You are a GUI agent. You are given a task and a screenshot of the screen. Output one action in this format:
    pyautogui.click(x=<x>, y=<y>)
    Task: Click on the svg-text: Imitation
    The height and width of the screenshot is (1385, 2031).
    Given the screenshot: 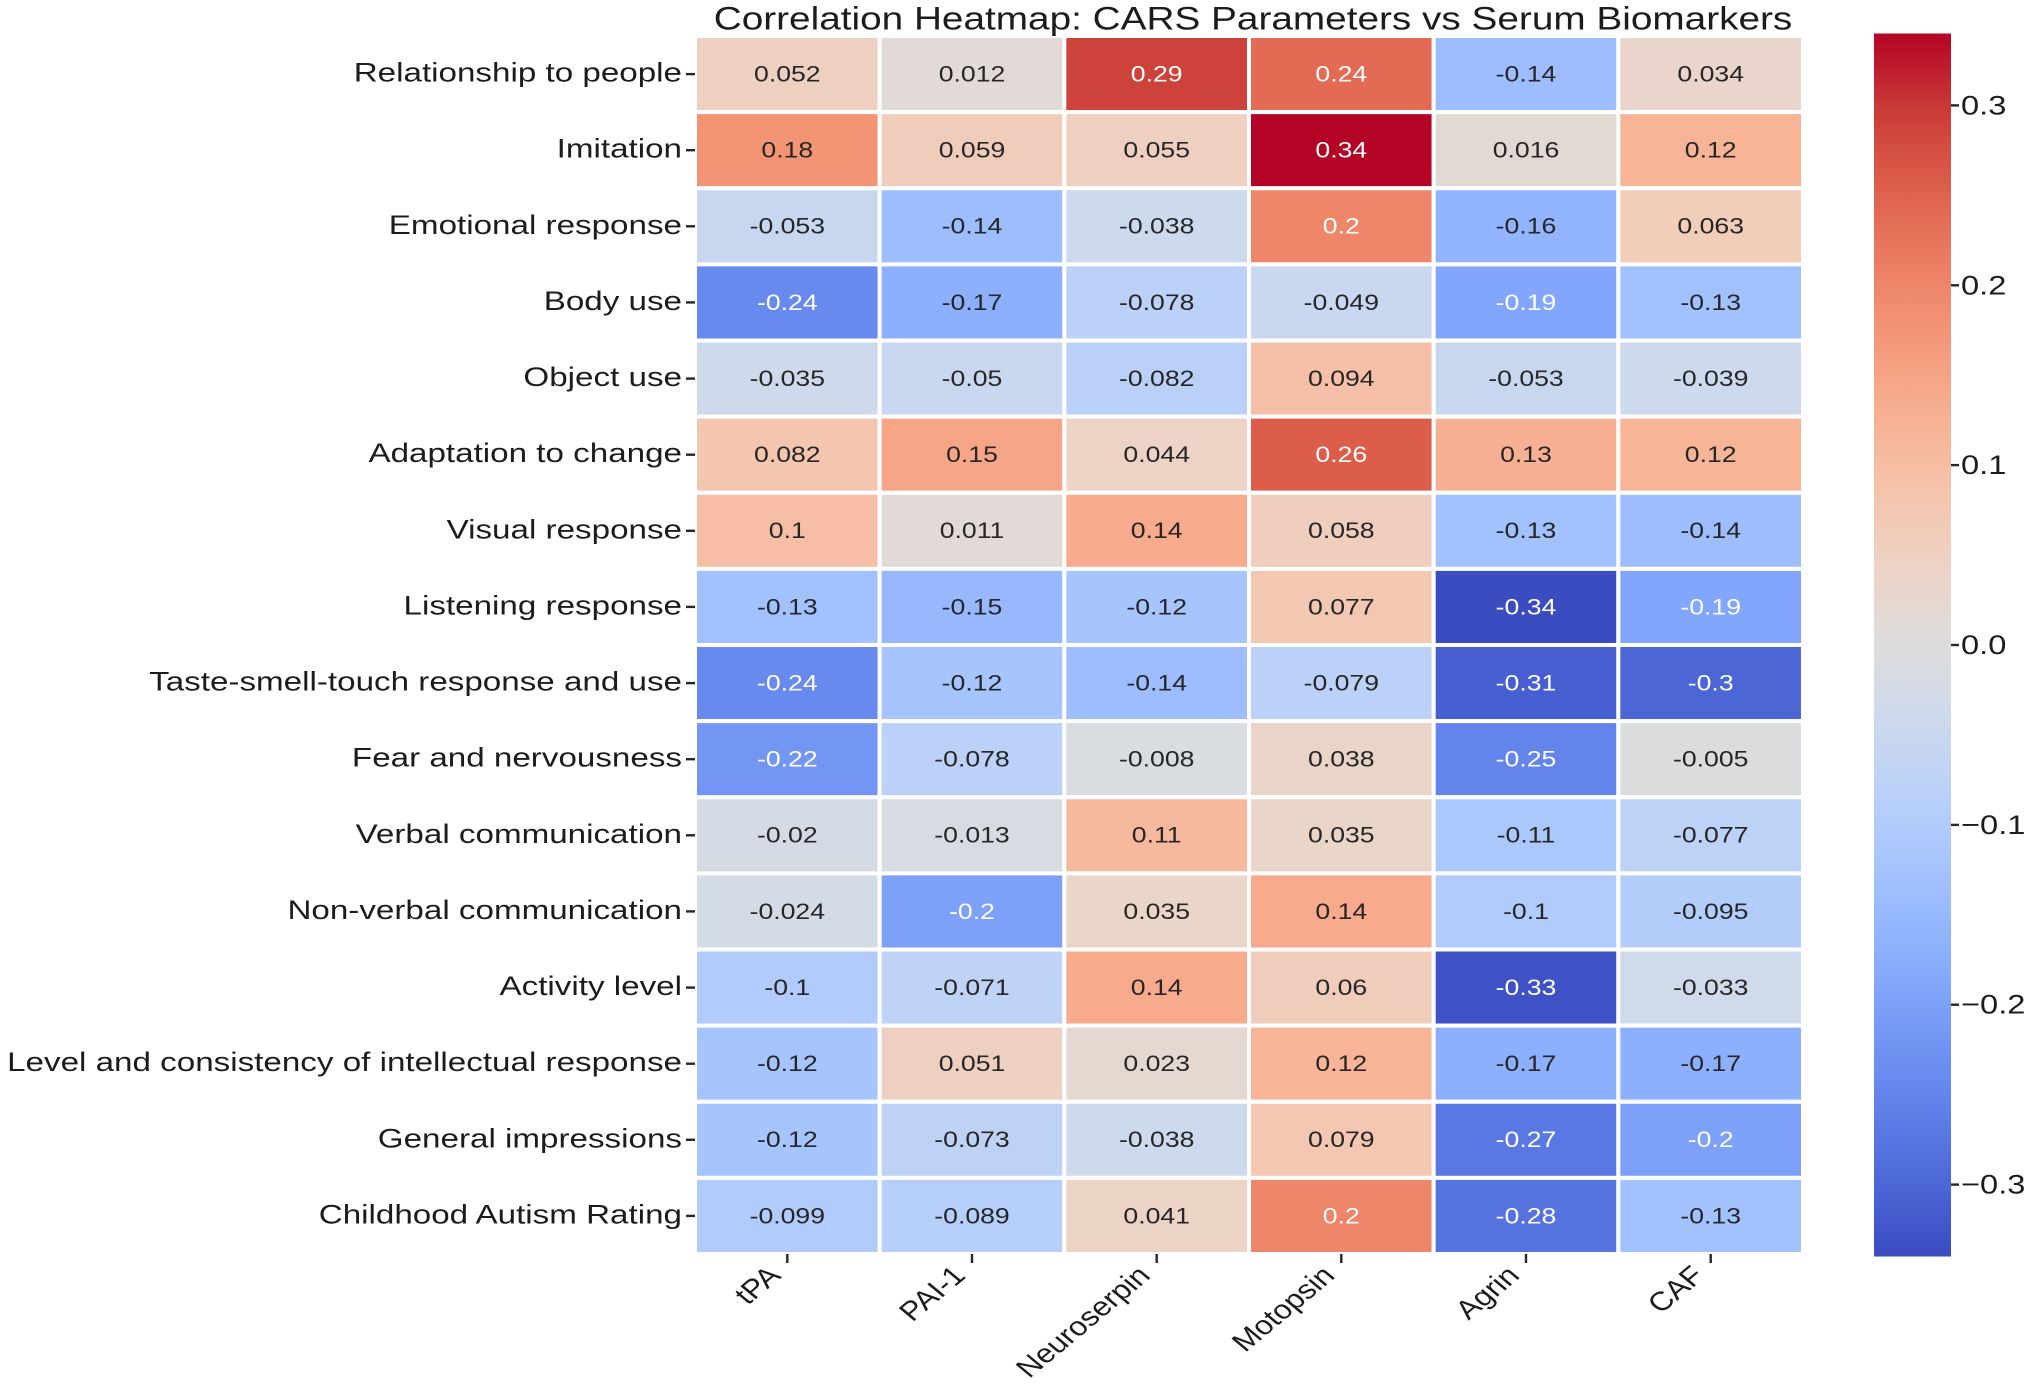 What is the action you would take?
    pyautogui.click(x=619, y=149)
    